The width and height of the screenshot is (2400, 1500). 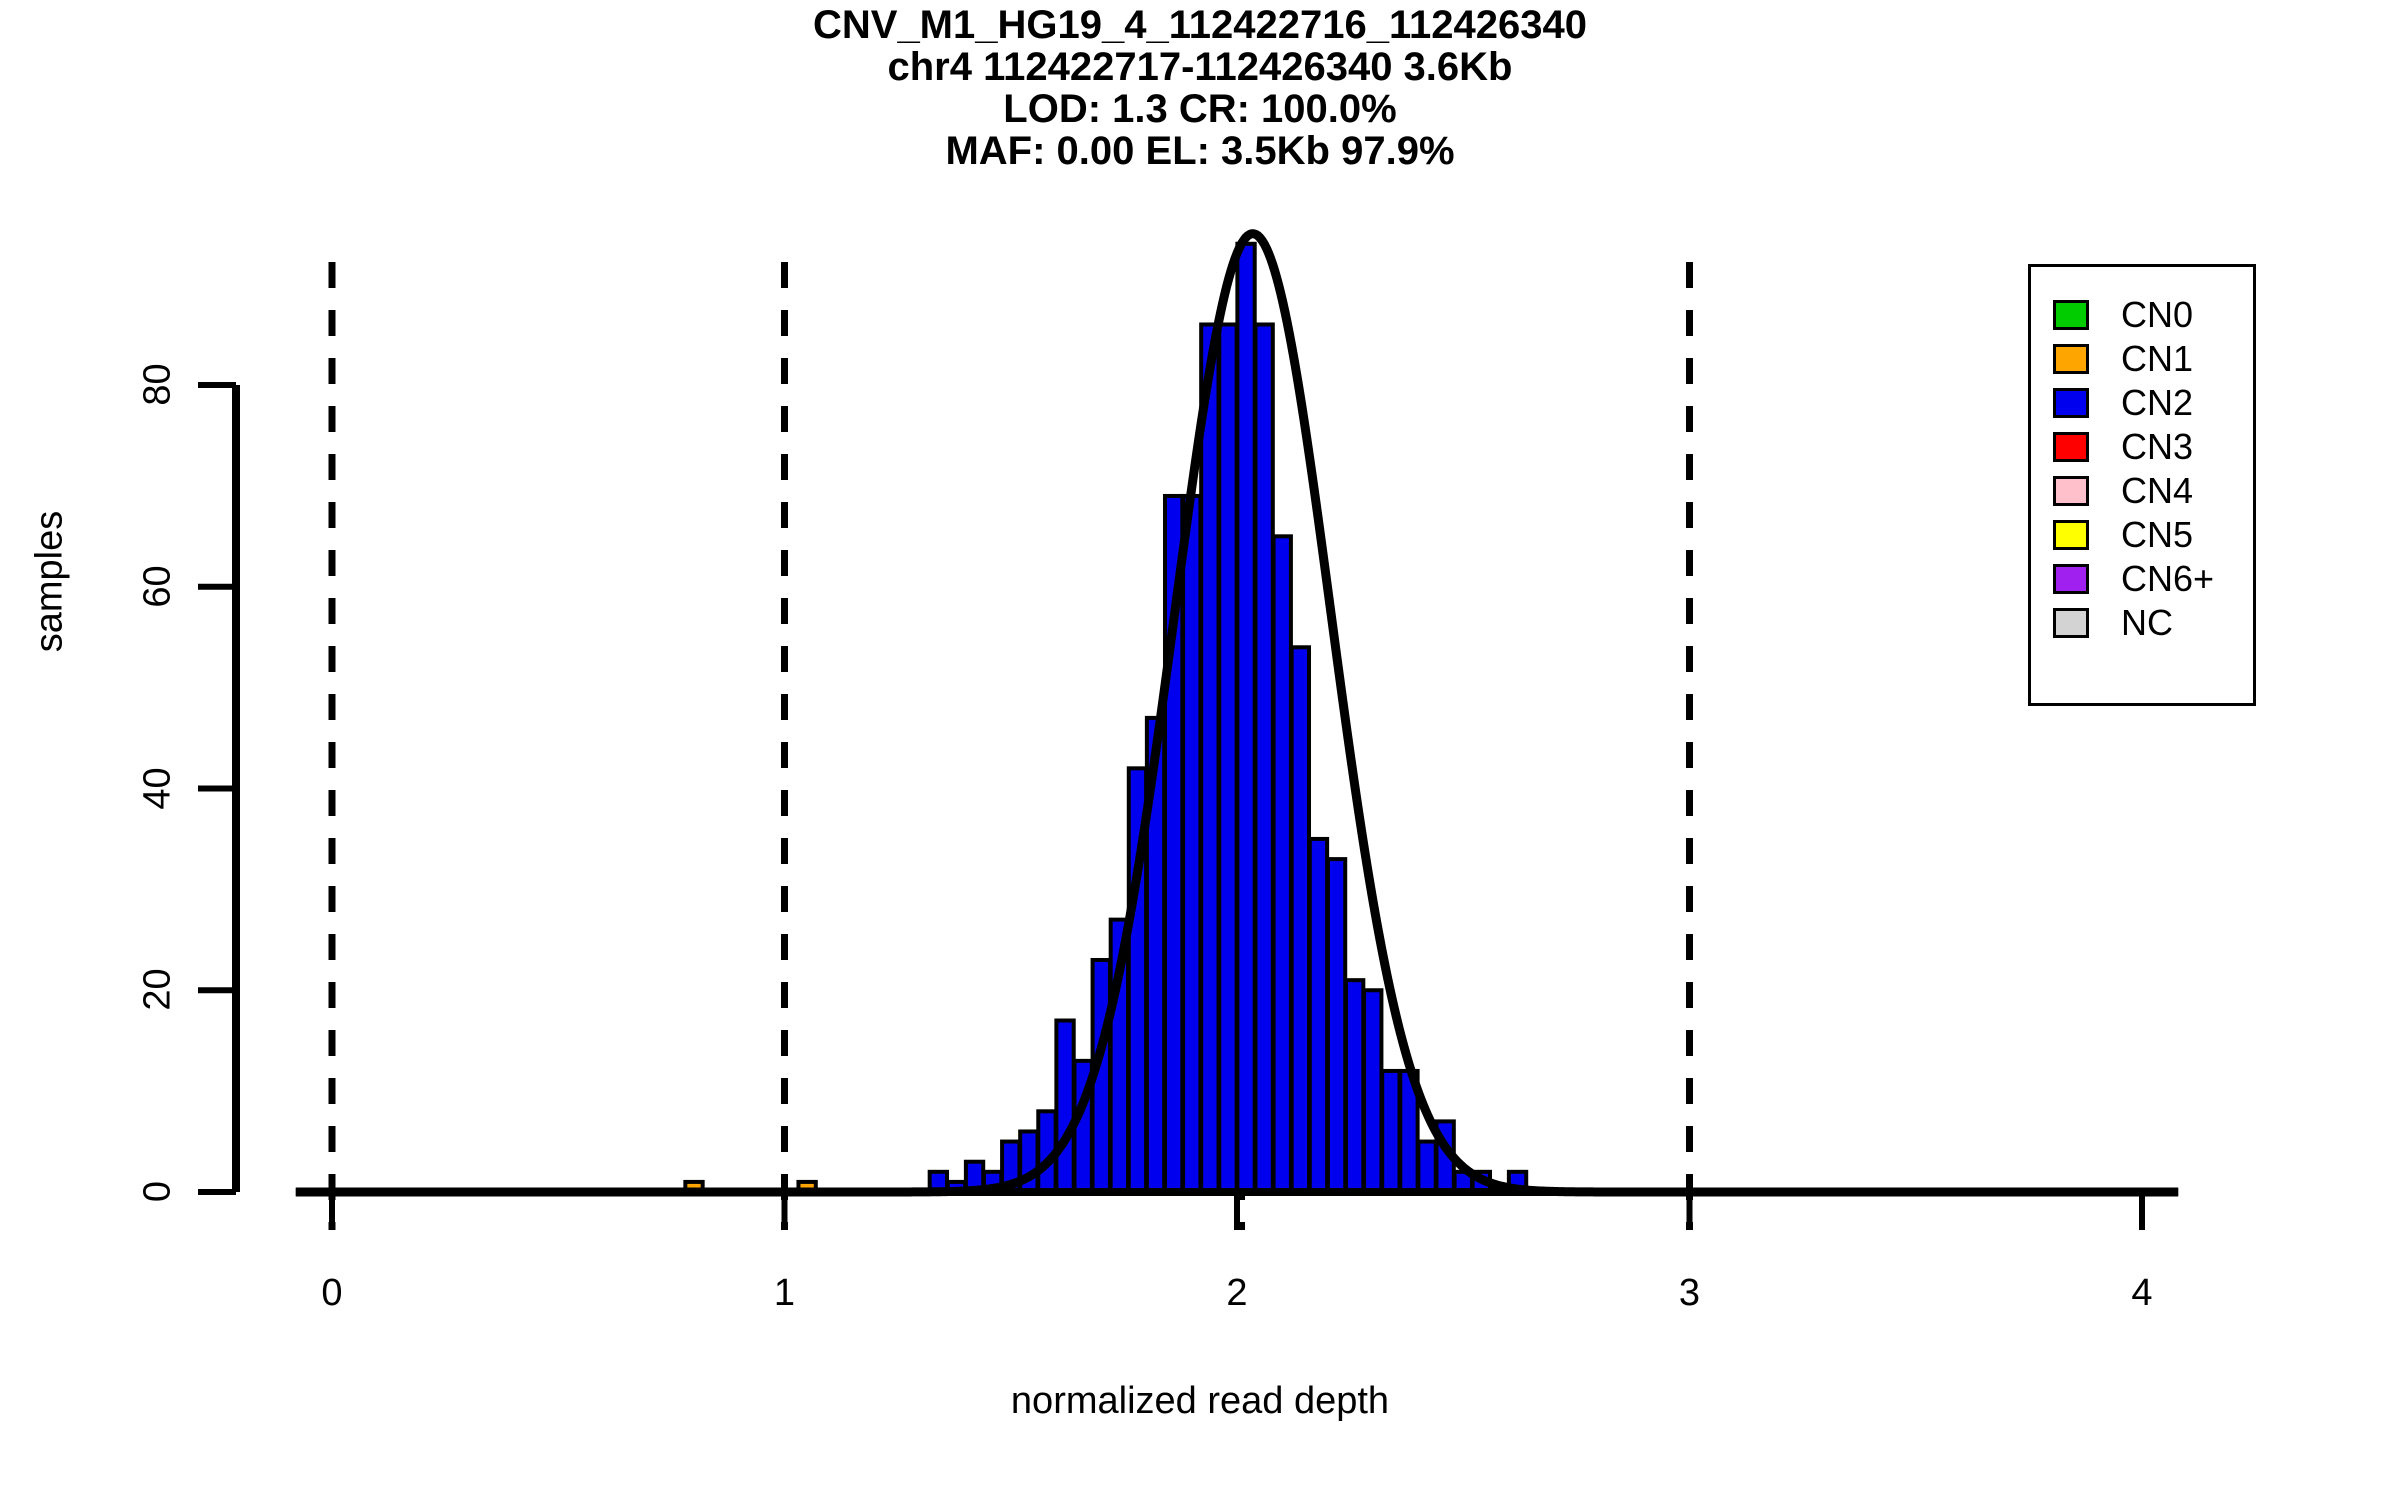 I want to click on x-tick-label: 3, so click(x=1689, y=1293).